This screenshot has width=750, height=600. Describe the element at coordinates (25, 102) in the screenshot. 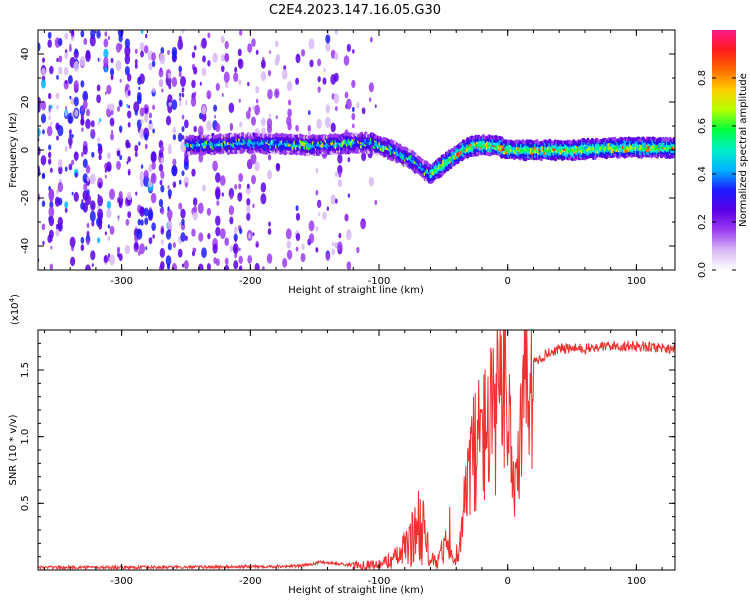

I see `spectrogram-ytick-label: 20` at that location.